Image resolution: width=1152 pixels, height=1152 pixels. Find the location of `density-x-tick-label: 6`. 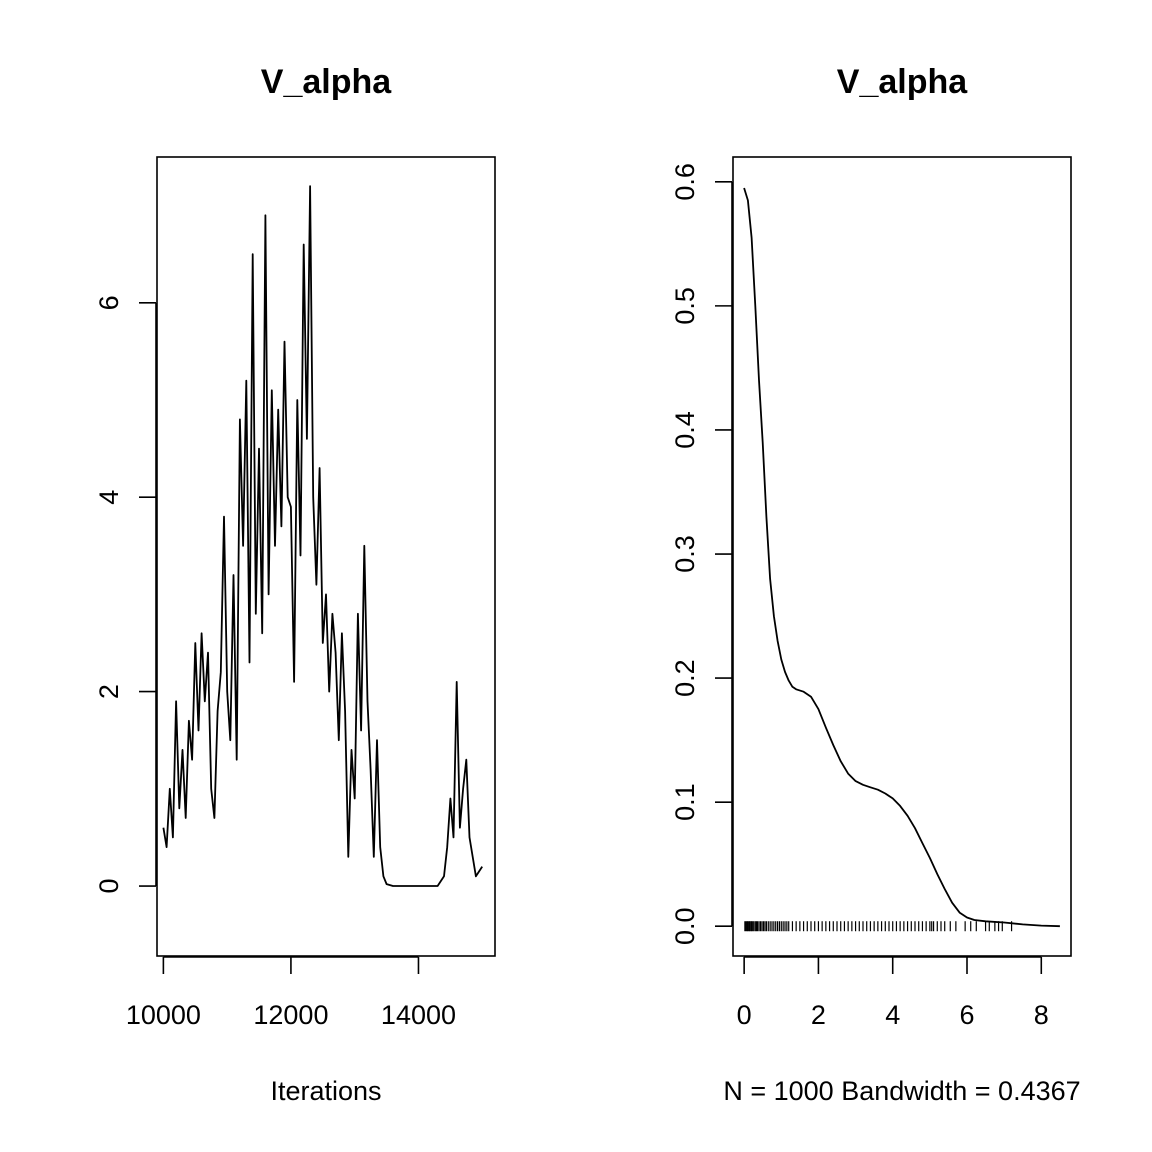

density-x-tick-label: 6 is located at coordinates (966, 1015).